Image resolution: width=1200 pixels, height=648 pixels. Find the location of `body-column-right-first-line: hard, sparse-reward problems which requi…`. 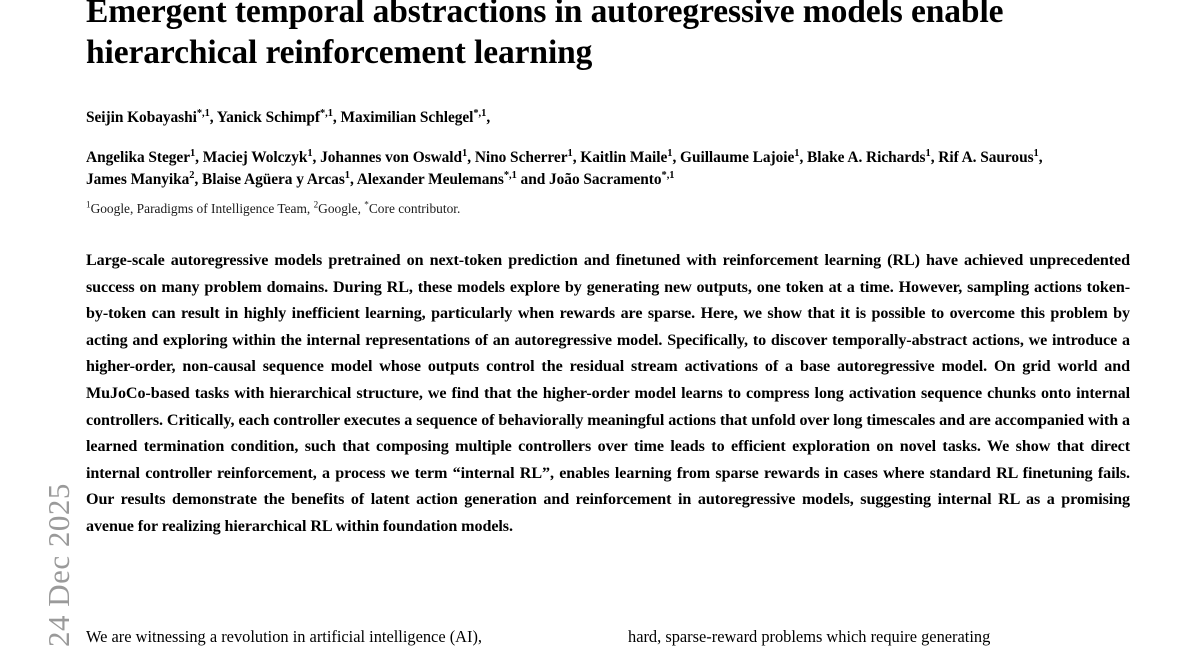

body-column-right-first-line: hard, sparse-reward problems which requi… is located at coordinates (809, 636).